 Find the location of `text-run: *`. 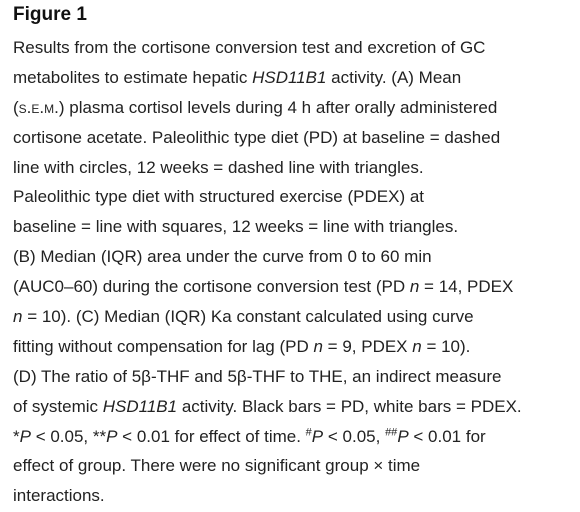

text-run: * is located at coordinates (16, 436).